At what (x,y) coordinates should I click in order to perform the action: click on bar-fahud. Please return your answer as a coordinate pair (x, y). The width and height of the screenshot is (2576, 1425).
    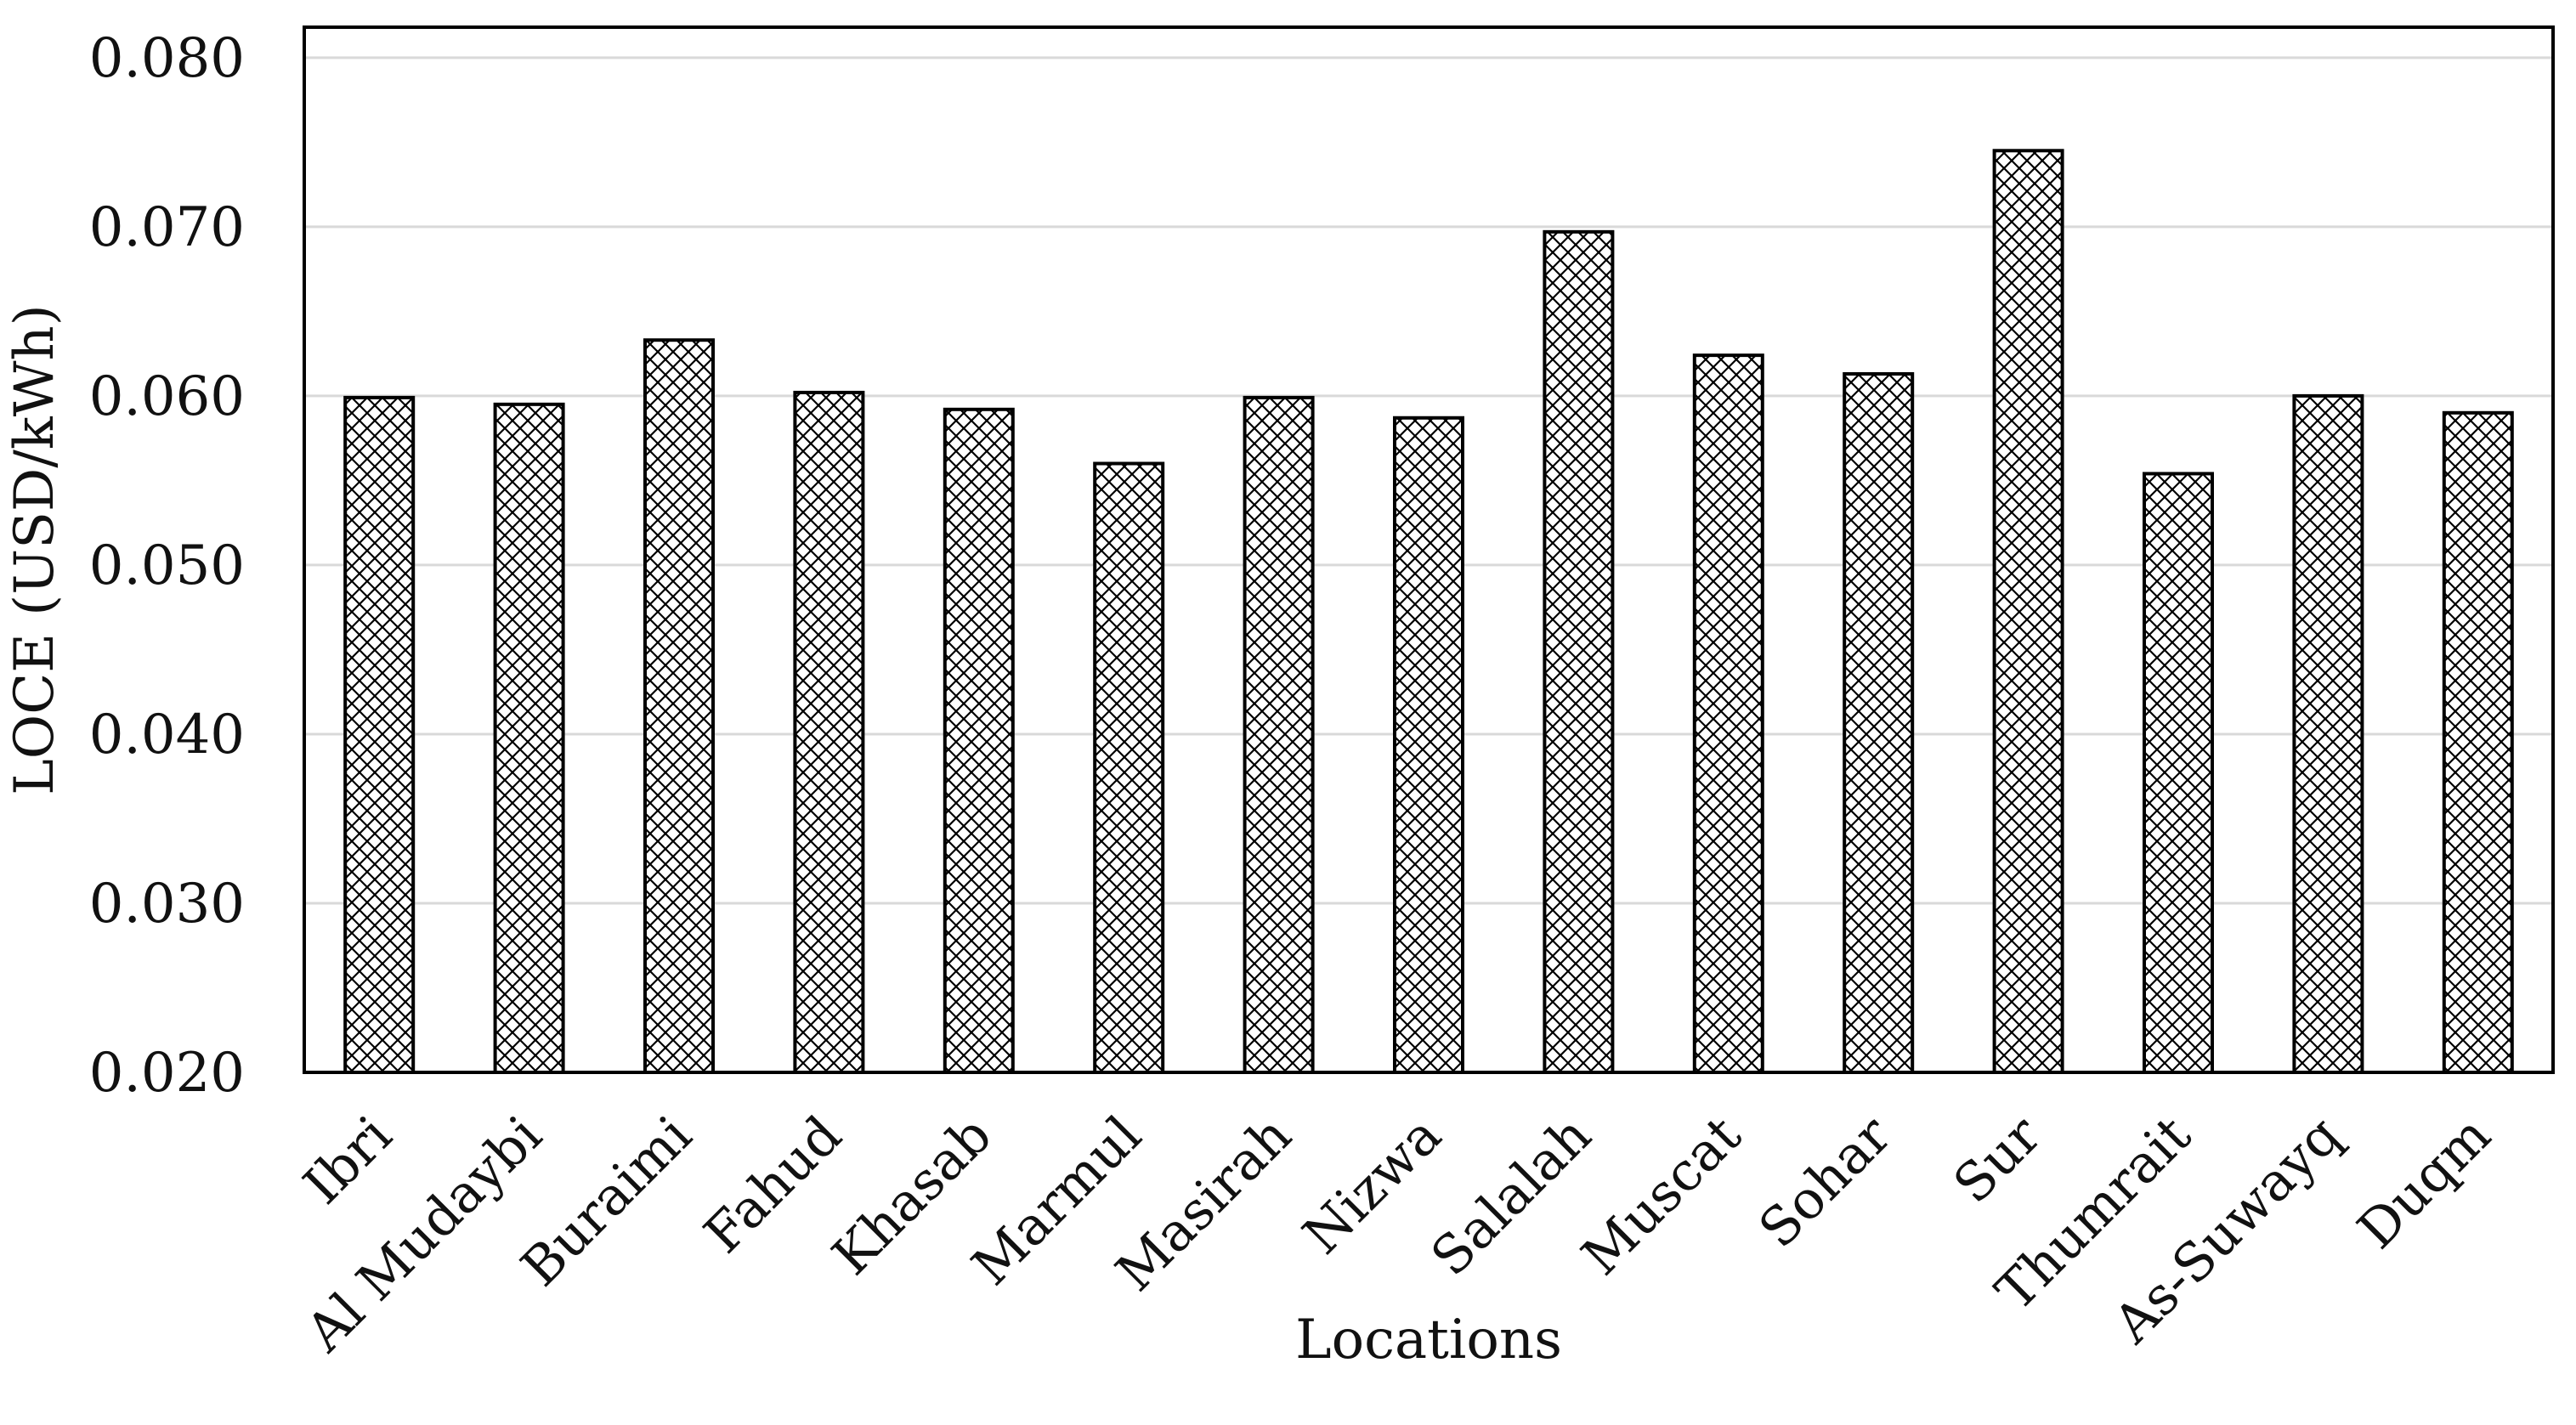
    Looking at the image, I should click on (829, 732).